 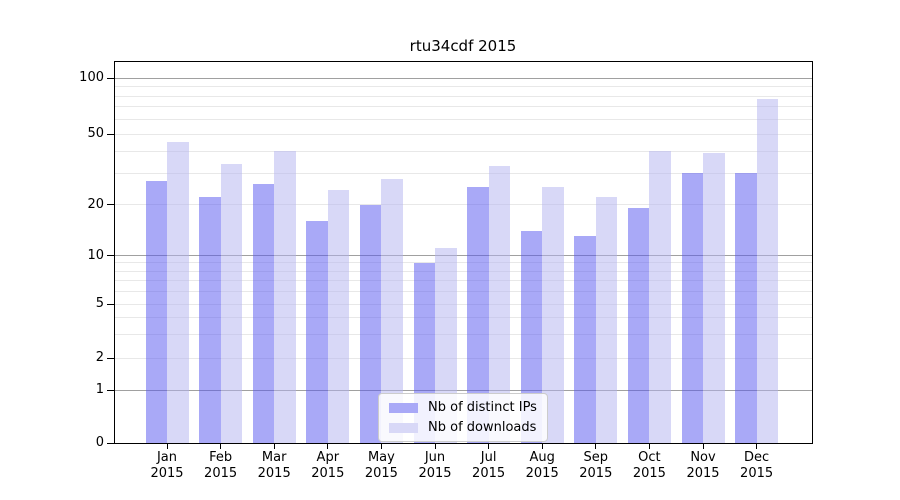 What do you see at coordinates (463, 271) in the screenshot?
I see `gridline-minor-y8` at bounding box center [463, 271].